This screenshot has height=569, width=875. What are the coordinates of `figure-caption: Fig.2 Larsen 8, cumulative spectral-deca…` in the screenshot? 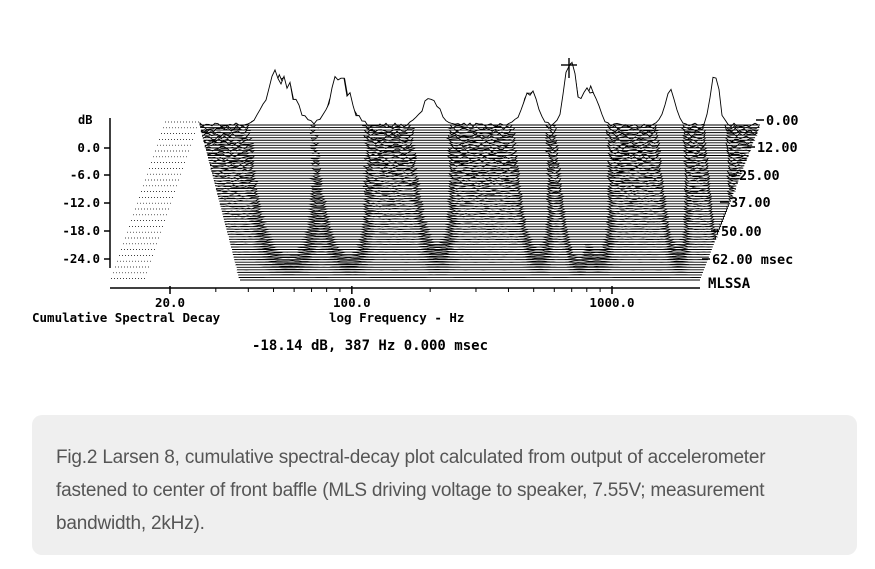 It's located at (411, 490).